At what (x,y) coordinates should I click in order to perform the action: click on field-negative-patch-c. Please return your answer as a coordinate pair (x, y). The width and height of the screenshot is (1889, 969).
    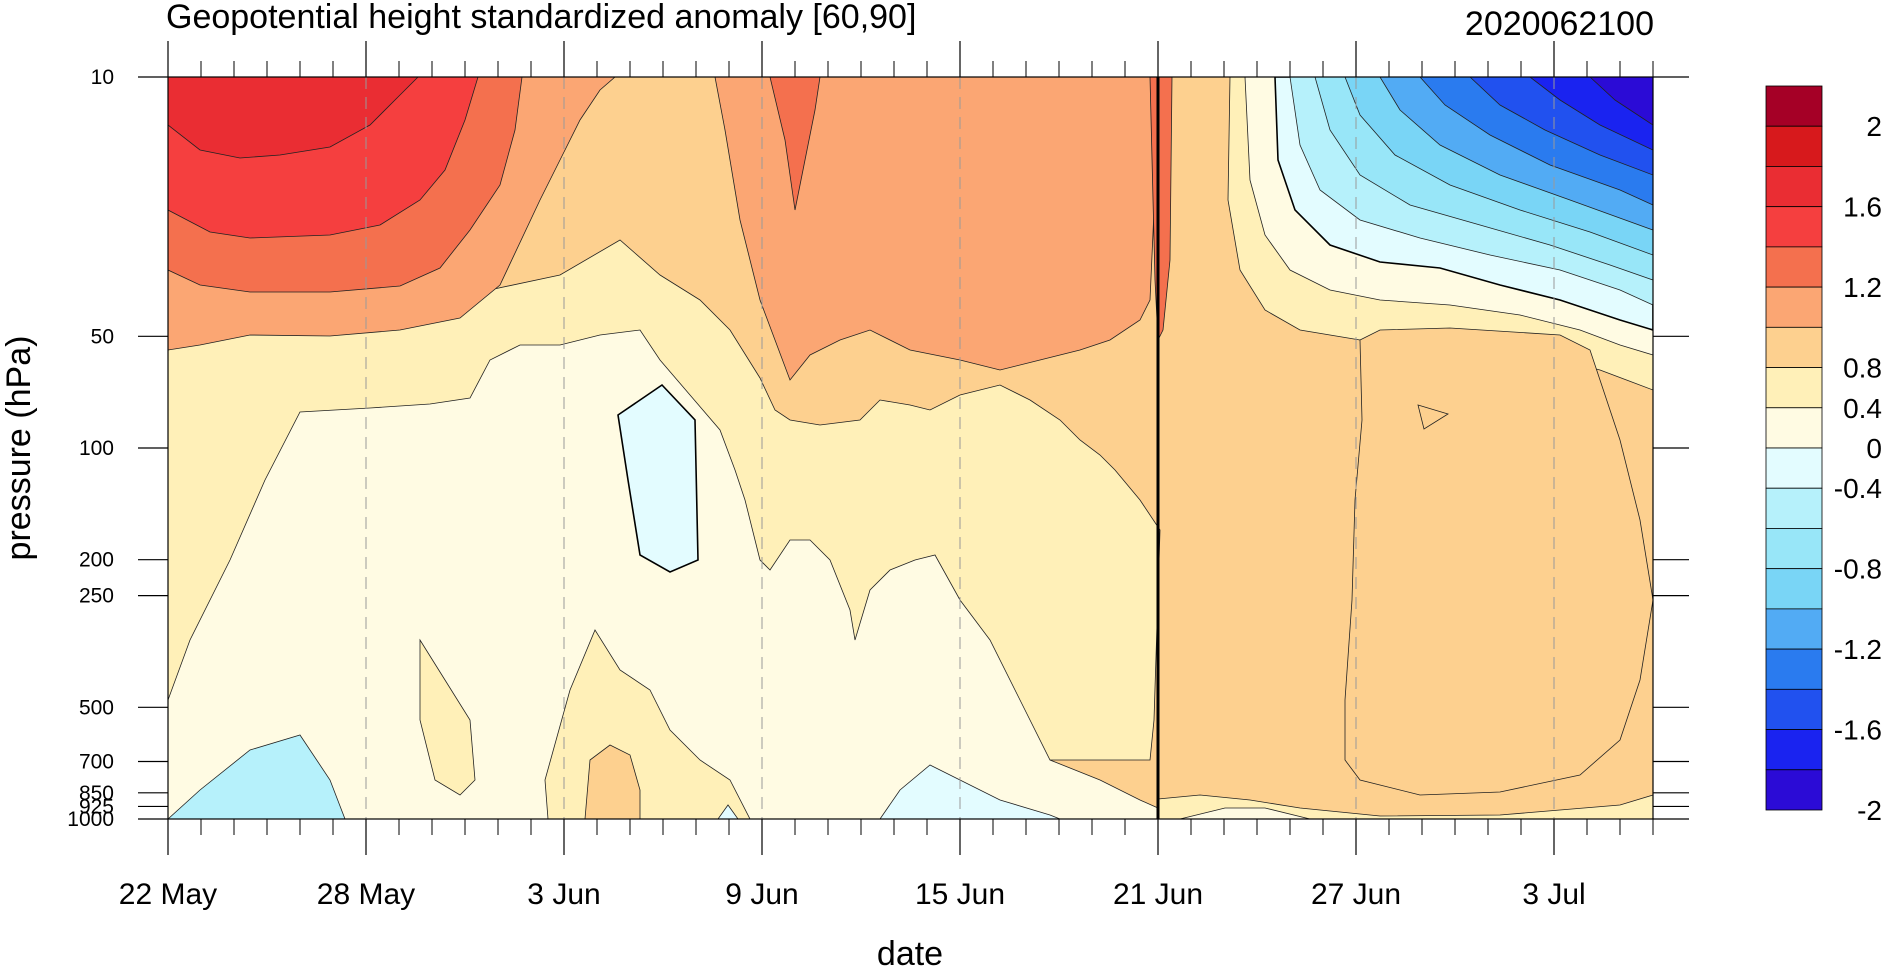
    Looking at the image, I should click on (728, 811).